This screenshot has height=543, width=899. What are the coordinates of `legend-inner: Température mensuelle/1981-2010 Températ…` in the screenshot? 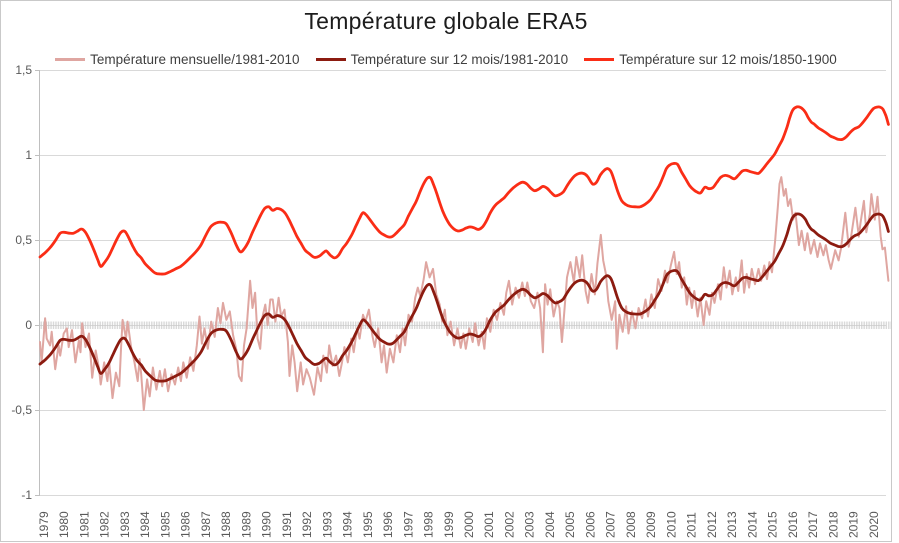 It's located at (446, 59).